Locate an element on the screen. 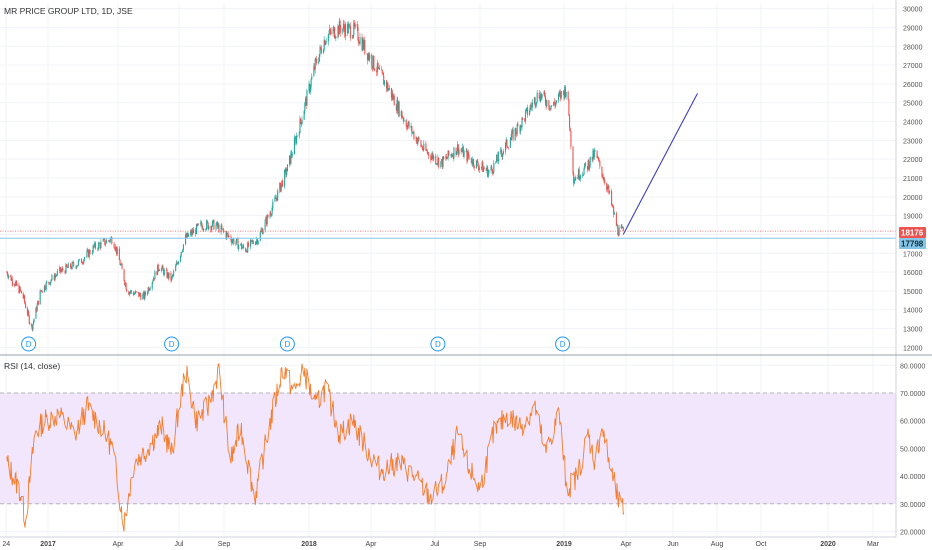 The image size is (932, 550). price-axis-label: 13000 is located at coordinates (913, 330).